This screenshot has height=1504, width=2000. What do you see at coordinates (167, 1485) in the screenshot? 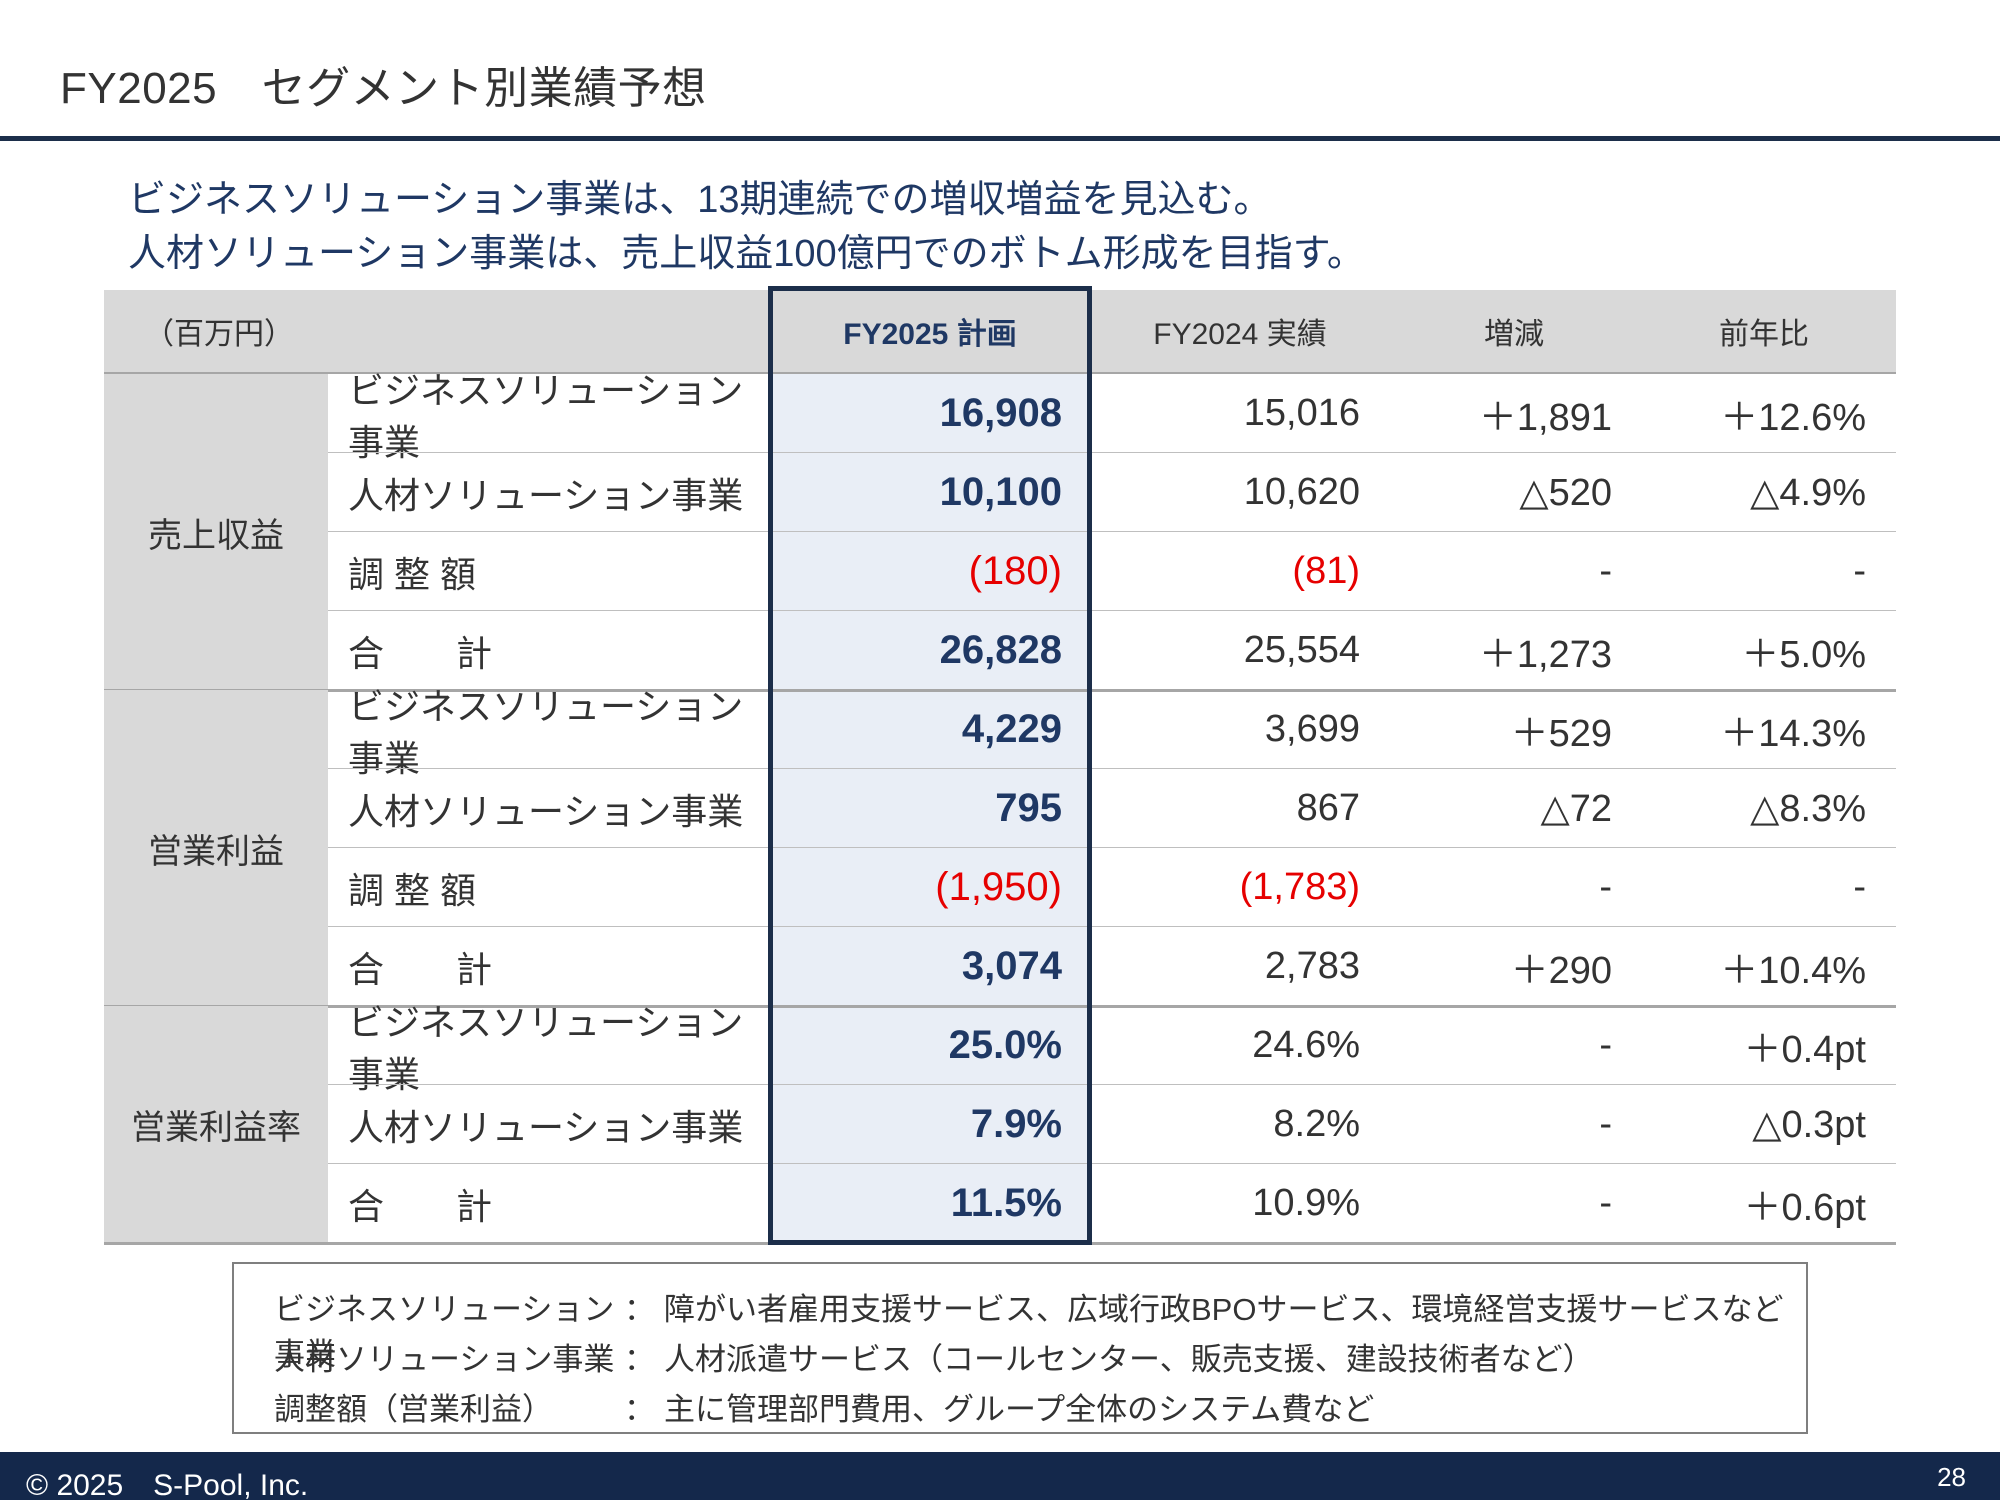
I see `copyright: © 2025 S-Pool, Inc.` at bounding box center [167, 1485].